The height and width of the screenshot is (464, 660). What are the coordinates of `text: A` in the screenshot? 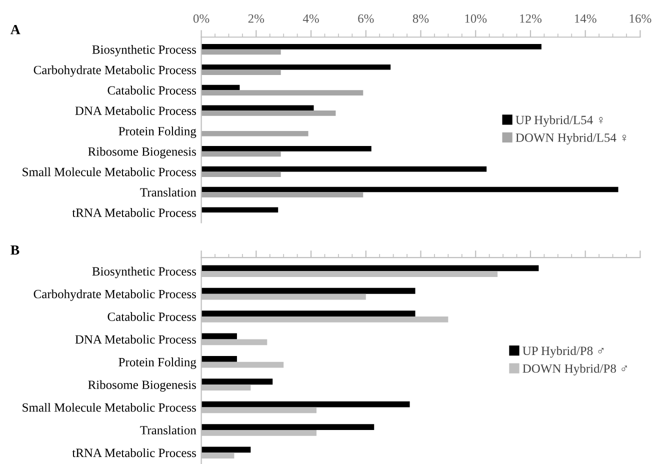 It's located at (15, 29).